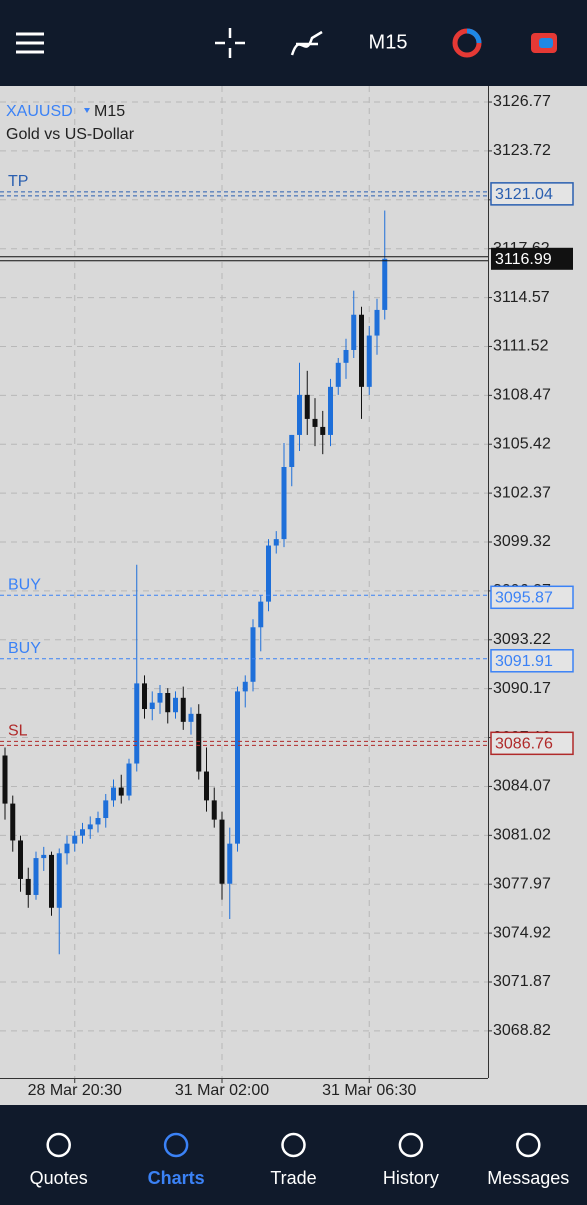 The width and height of the screenshot is (587, 1205). What do you see at coordinates (306, 43) in the screenshot?
I see `indicator-icon` at bounding box center [306, 43].